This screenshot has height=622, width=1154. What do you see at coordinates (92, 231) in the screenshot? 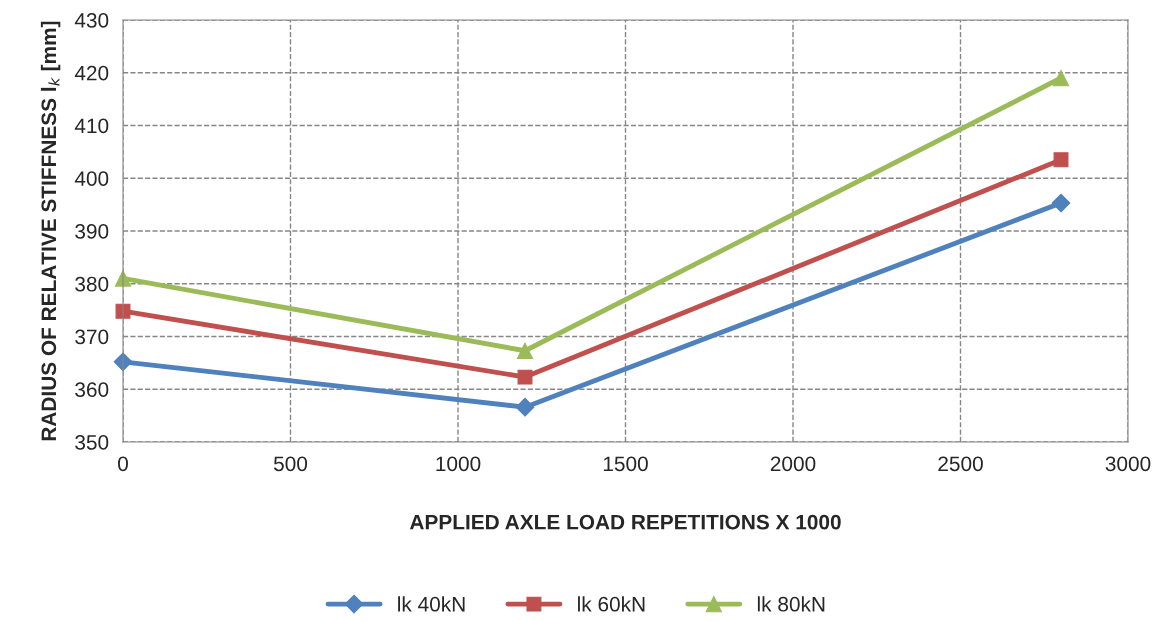
I see `y-tick-label: 390` at bounding box center [92, 231].